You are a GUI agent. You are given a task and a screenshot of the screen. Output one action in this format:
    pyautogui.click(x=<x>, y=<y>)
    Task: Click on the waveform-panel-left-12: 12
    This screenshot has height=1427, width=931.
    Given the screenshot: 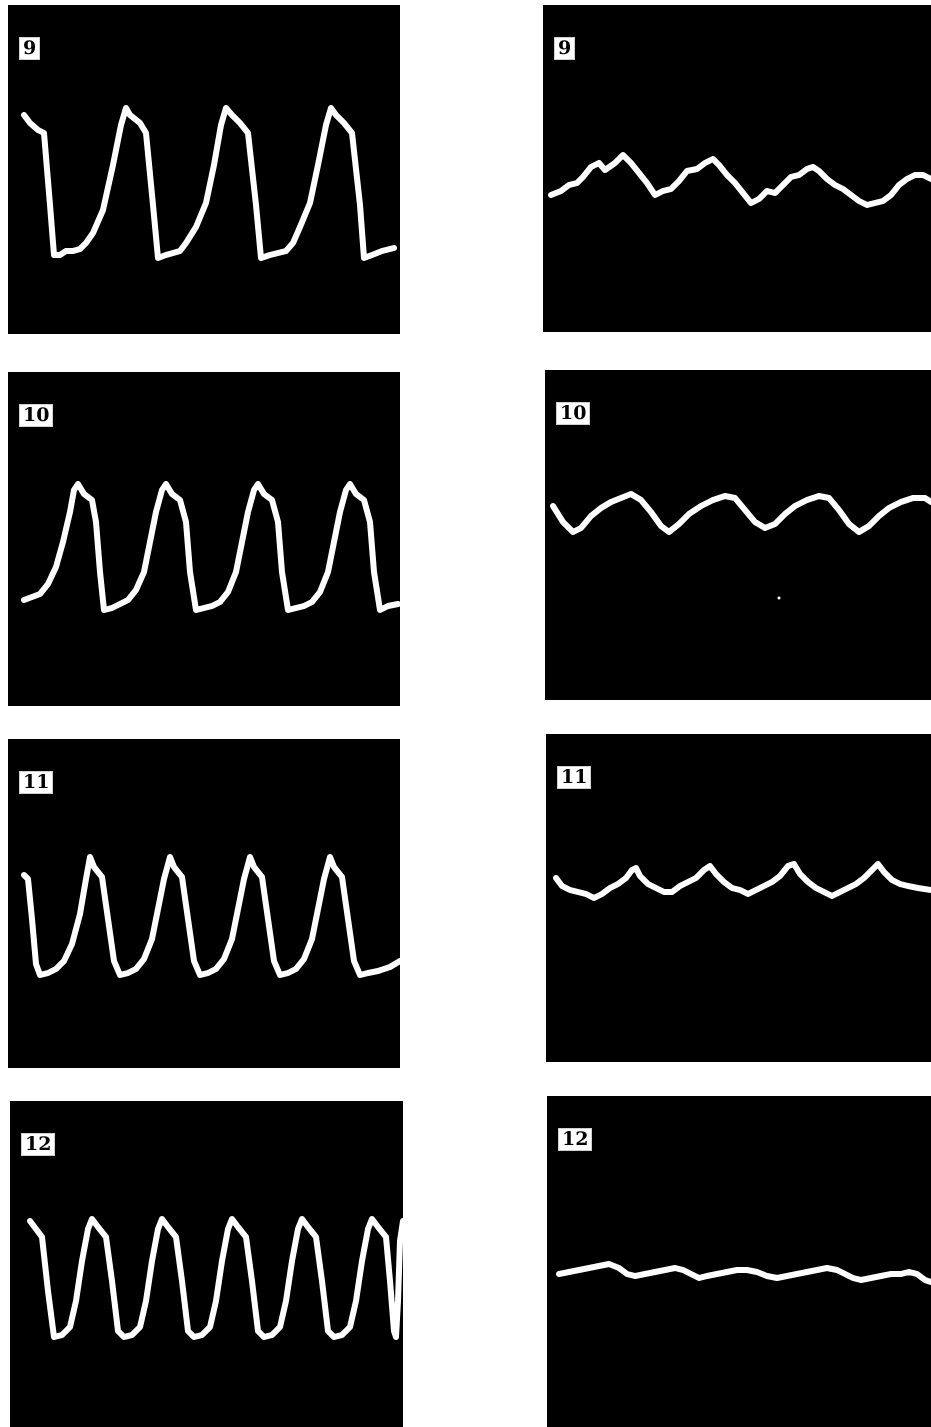 What is the action you would take?
    pyautogui.click(x=206, y=1264)
    